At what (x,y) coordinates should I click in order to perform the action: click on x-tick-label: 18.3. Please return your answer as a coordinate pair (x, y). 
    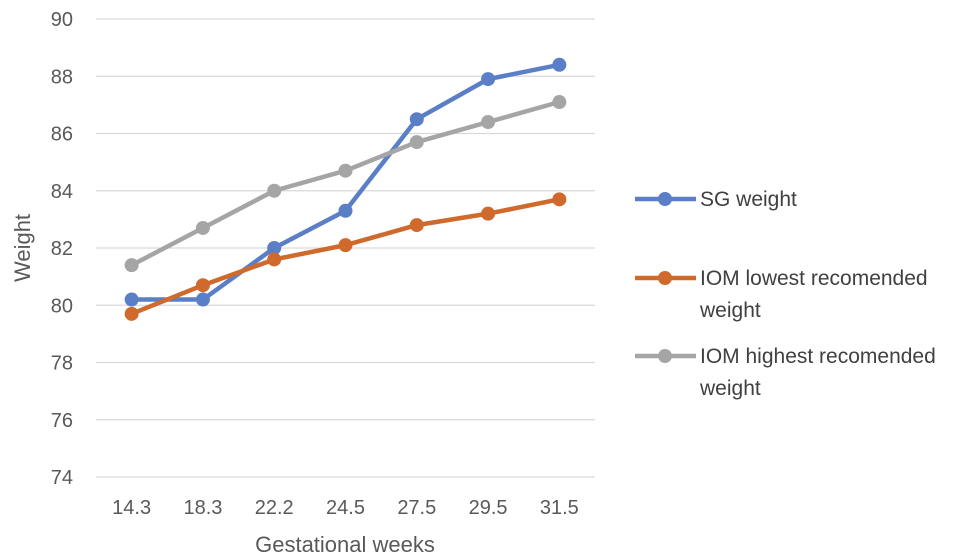
    Looking at the image, I should click on (202, 508).